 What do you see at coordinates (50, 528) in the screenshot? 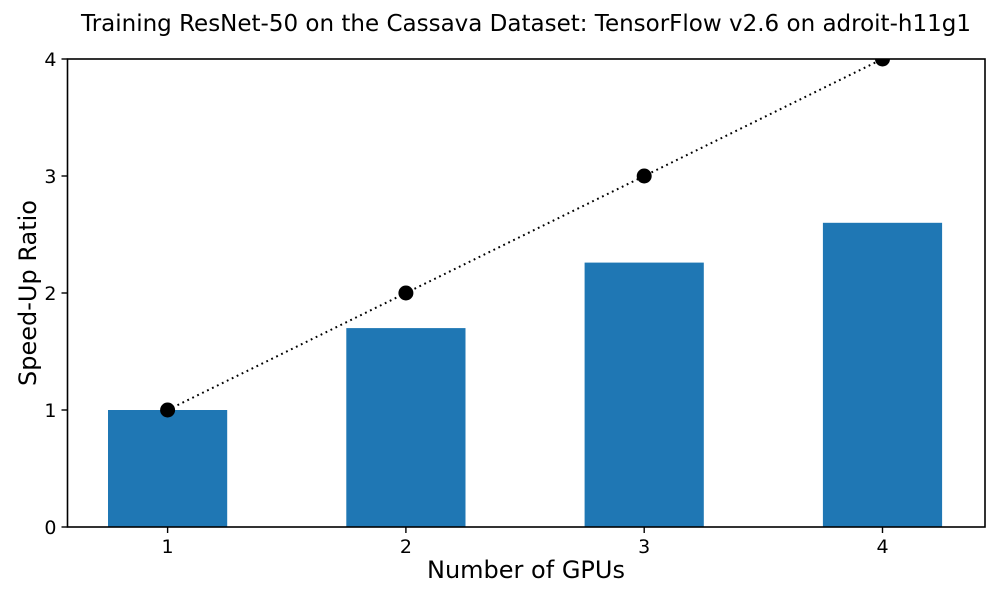
I see `y-tick-label-0: 0` at bounding box center [50, 528].